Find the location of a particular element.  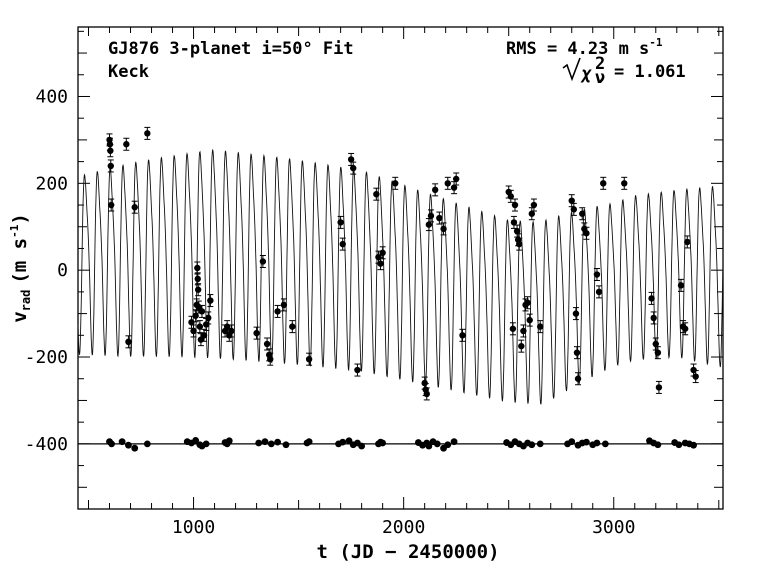

chi-sub: ν is located at coordinates (600, 78).